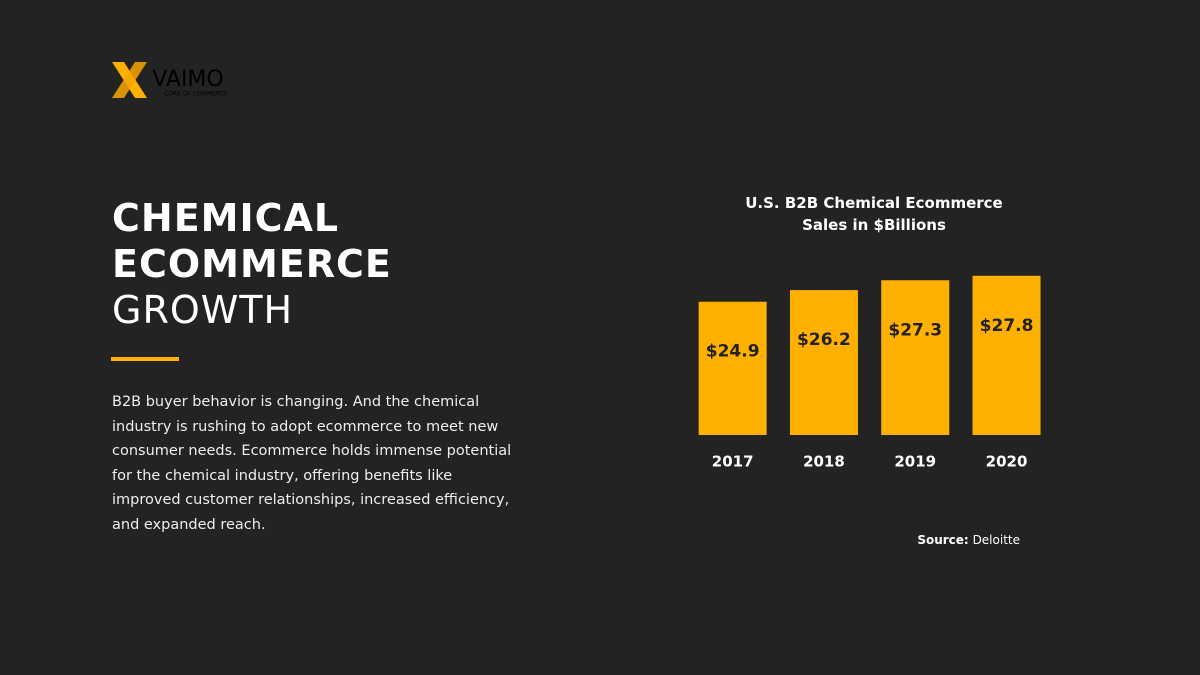 The width and height of the screenshot is (1200, 675). What do you see at coordinates (196, 94) in the screenshot?
I see `logo-tagline: CORE OF COMMERCE` at bounding box center [196, 94].